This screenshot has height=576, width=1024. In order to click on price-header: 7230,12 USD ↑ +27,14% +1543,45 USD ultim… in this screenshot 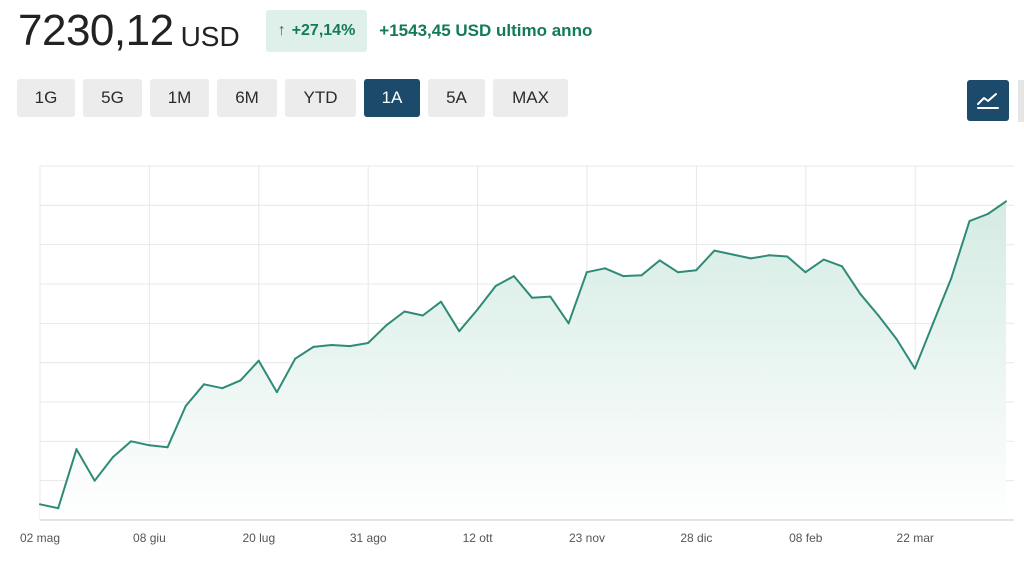, I will do `click(305, 31)`.